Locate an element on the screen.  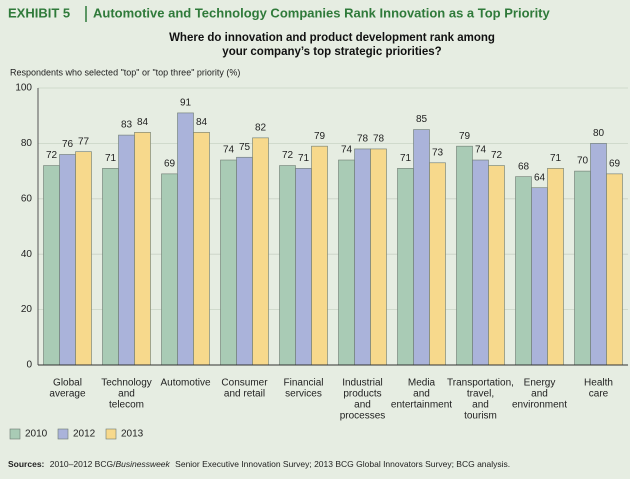
value-label: 83 is located at coordinates (127, 125).